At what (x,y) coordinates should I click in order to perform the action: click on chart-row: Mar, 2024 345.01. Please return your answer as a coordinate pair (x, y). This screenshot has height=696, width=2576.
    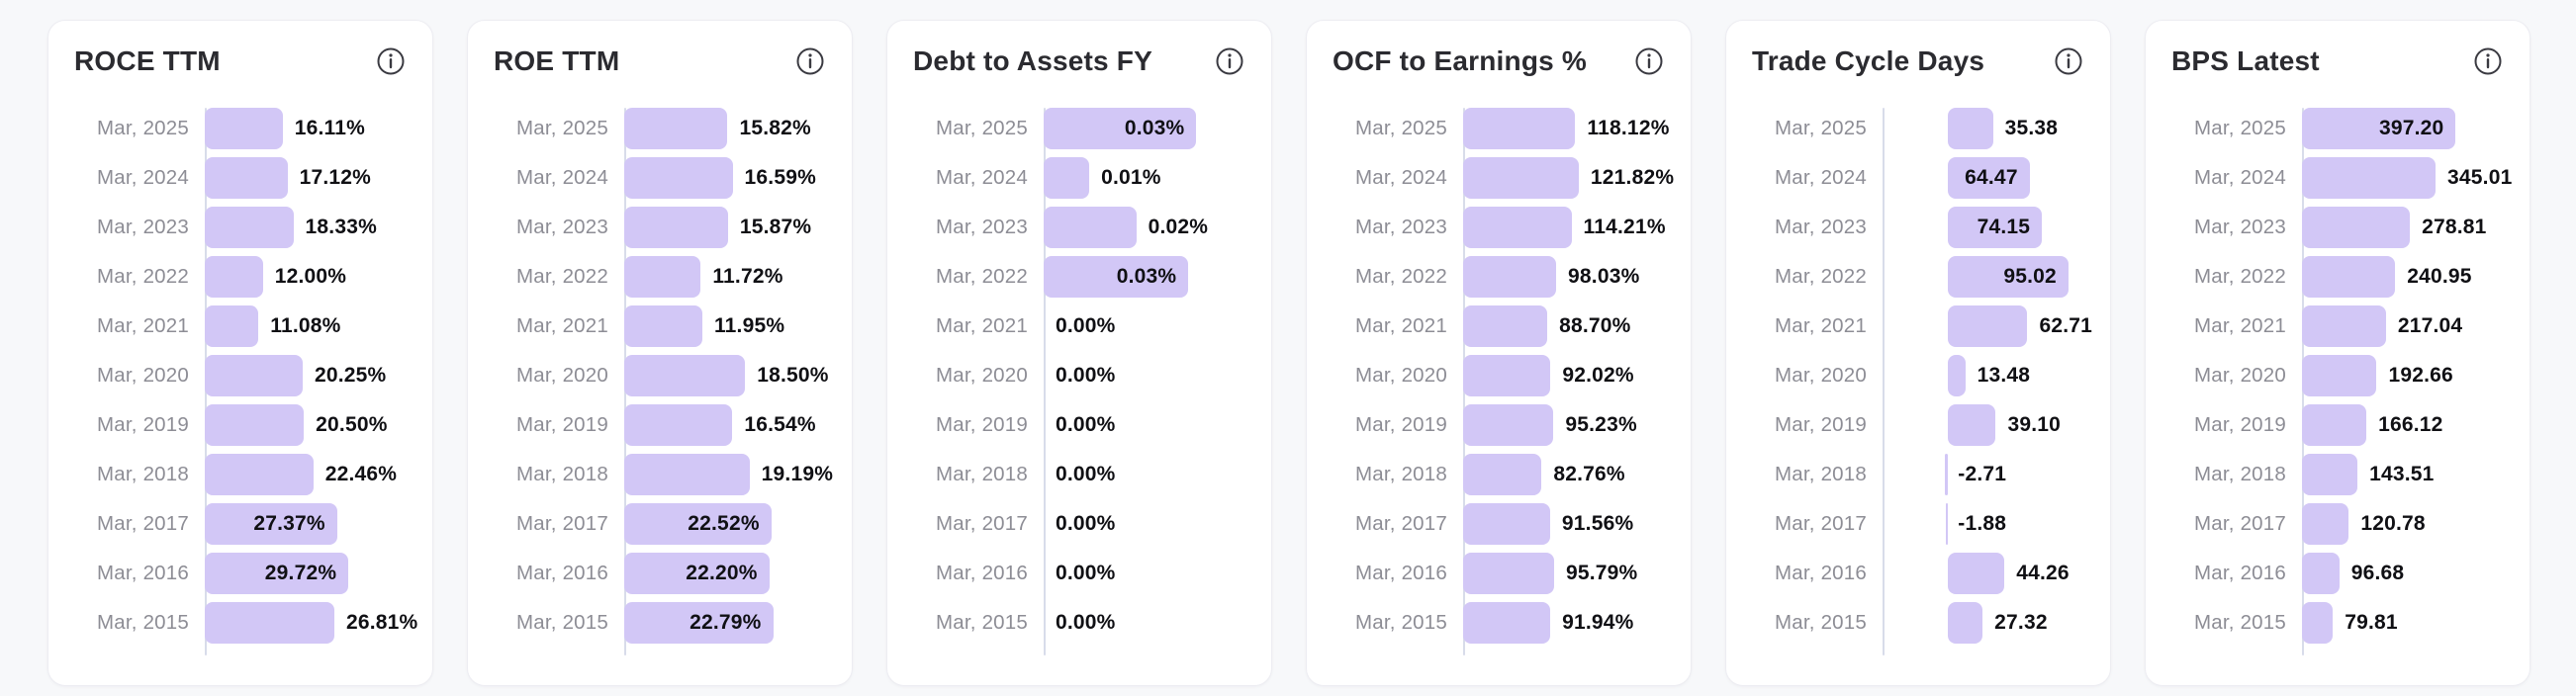
    Looking at the image, I should click on (2342, 178).